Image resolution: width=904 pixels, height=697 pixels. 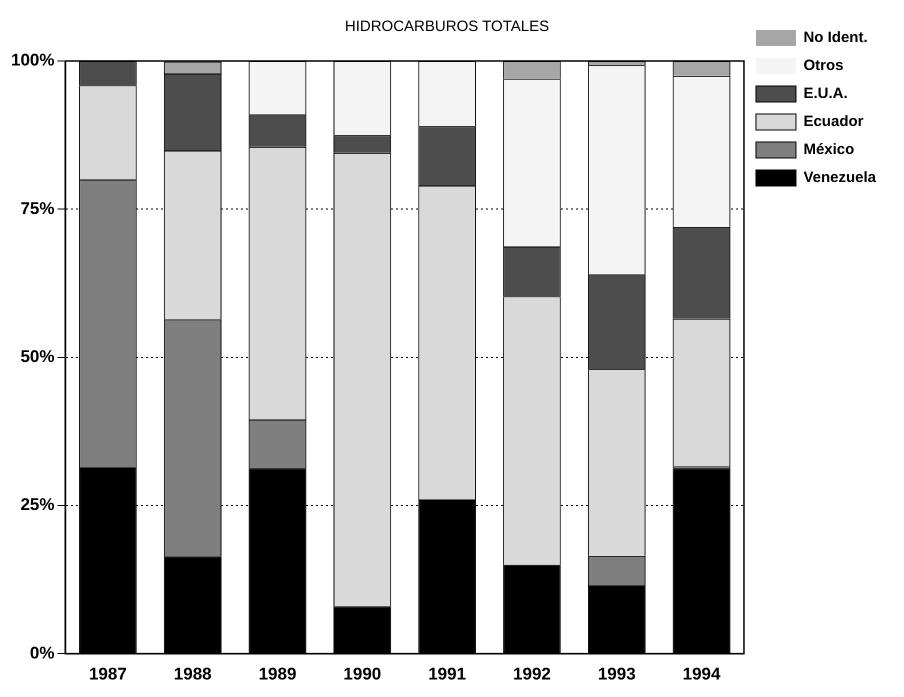 I want to click on y-tick-label: 50%, so click(x=37, y=356).